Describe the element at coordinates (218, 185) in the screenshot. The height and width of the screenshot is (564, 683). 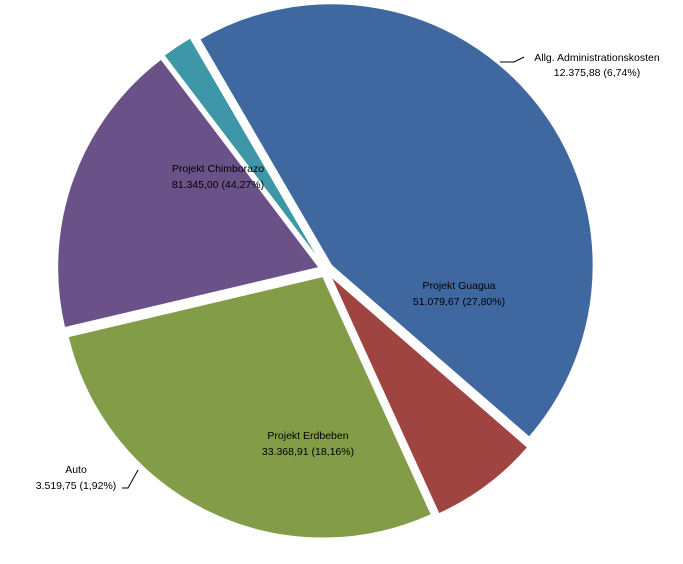
I see `label-chimborazo-value: 81.345,00 (44,27%)` at that location.